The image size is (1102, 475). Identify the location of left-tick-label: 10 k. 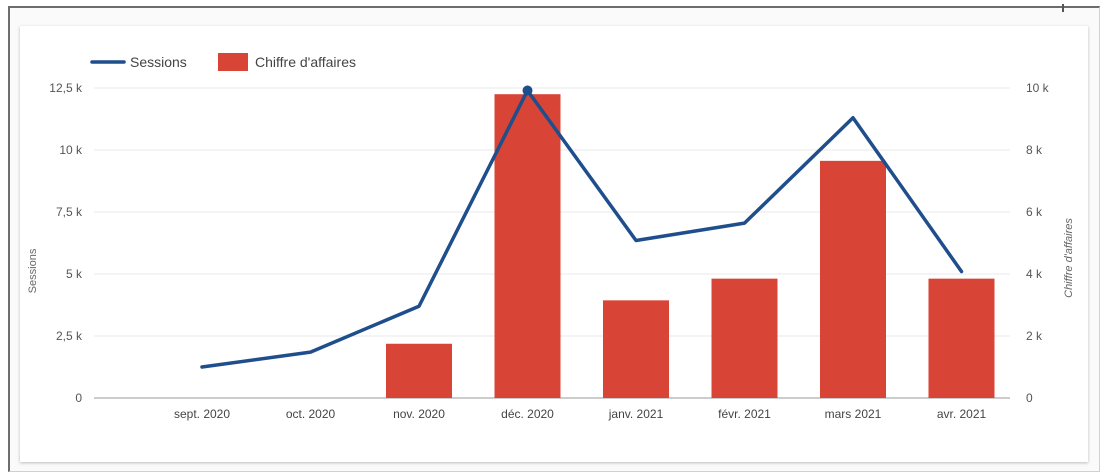
(71, 150).